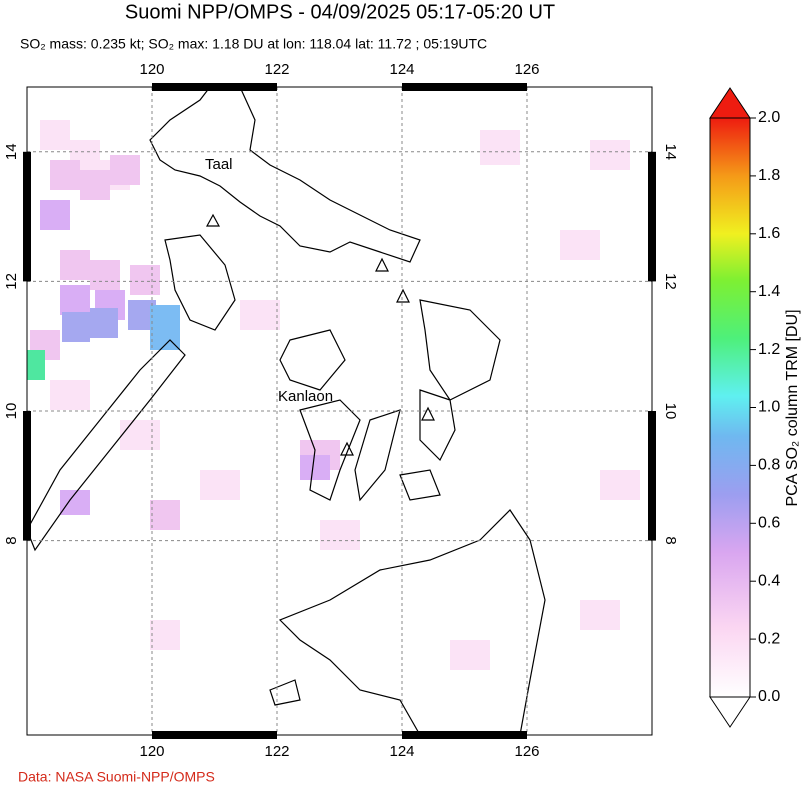 The height and width of the screenshot is (800, 807). Describe the element at coordinates (769, 407) in the screenshot. I see `colorbar-tick-label: 1.0` at that location.